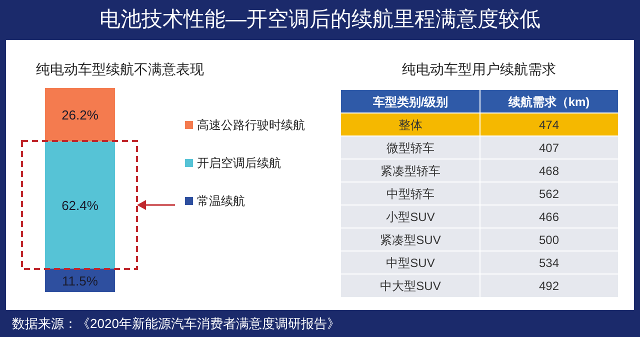 Image resolution: width=640 pixels, height=337 pixels. I want to click on data-label: 562, so click(549, 194).